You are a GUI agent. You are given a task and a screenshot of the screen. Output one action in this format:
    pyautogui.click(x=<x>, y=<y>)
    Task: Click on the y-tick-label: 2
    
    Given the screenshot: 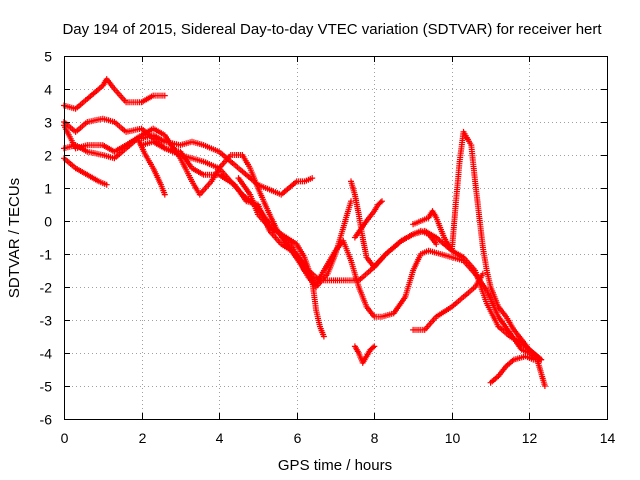 What is the action you would take?
    pyautogui.click(x=48, y=156)
    